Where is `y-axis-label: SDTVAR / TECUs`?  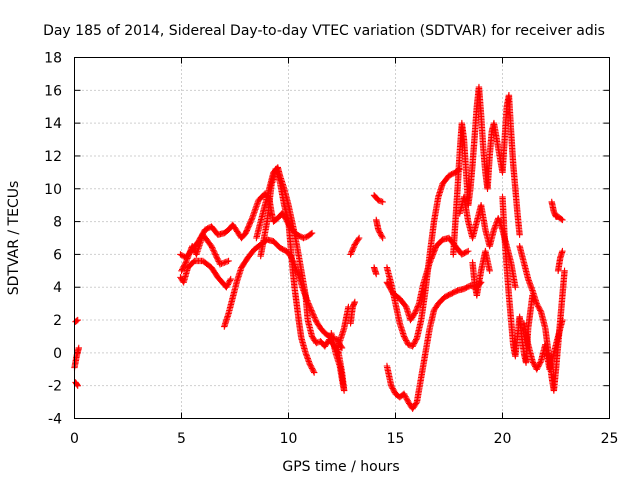
y-axis-label: SDTVAR / TECUs is located at coordinates (14, 238).